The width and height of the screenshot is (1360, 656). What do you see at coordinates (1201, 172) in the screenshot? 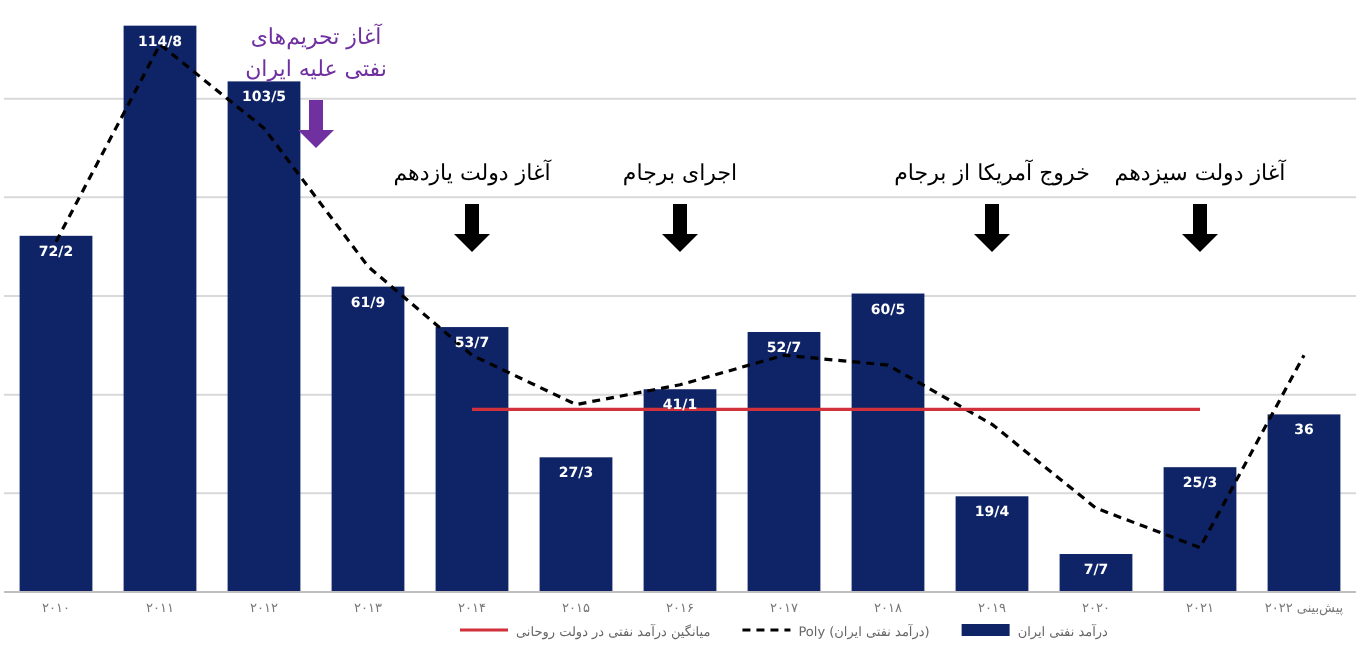
I see `annotation: آغاز دولت سیزدهم` at bounding box center [1201, 172].